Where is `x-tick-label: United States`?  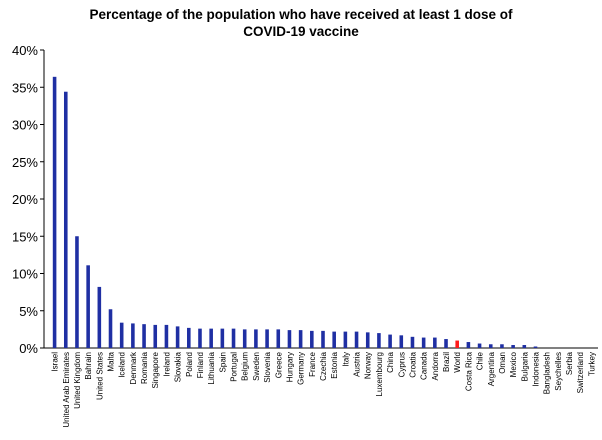
x-tick-label: United States is located at coordinates (99, 376).